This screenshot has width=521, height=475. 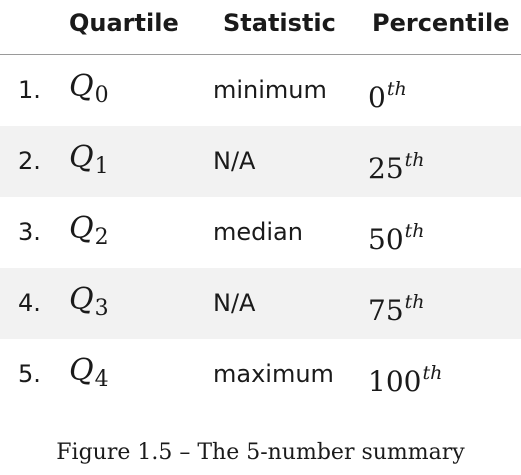 What do you see at coordinates (29, 374) in the screenshot?
I see `row-number: 5.` at bounding box center [29, 374].